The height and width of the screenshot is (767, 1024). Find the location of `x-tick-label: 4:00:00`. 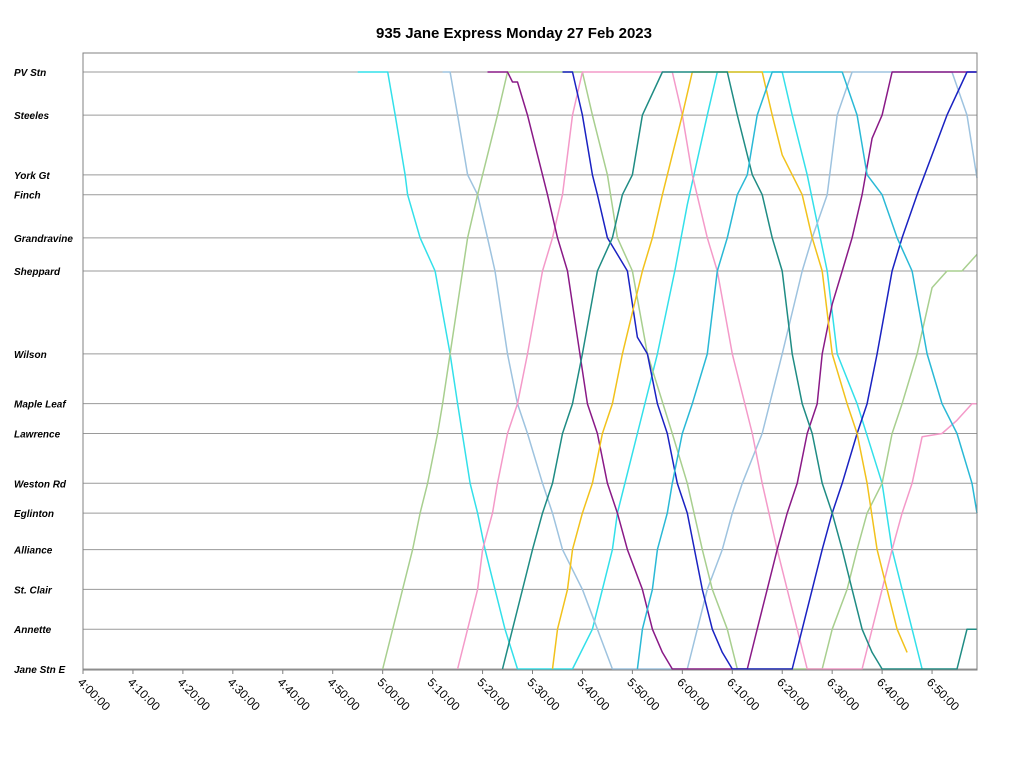

x-tick-label: 4:00:00 is located at coordinates (94, 694).